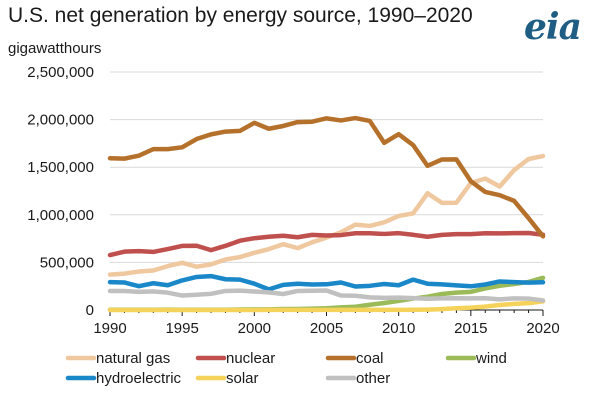 Image resolution: width=598 pixels, height=400 pixels. I want to click on y-tick-label: 2,500,000, so click(60, 72).